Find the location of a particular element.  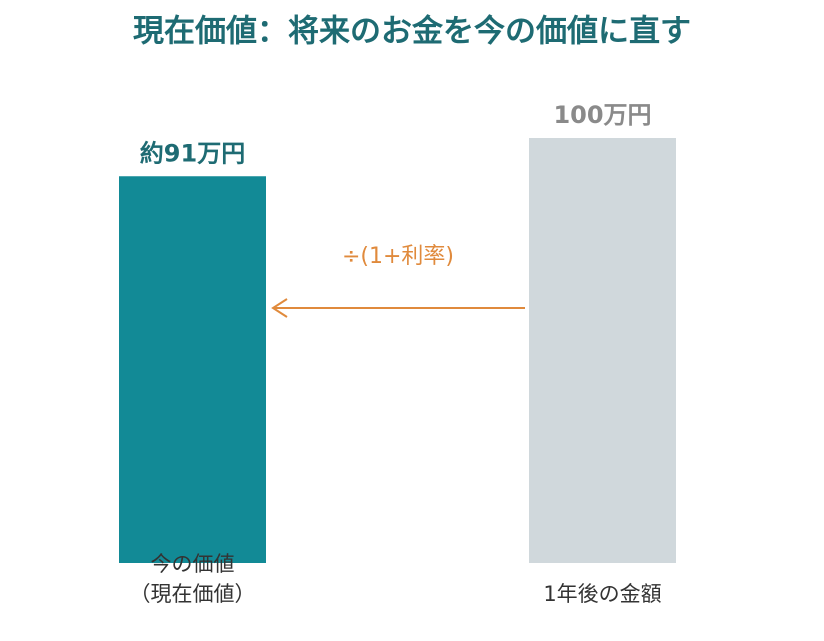

arrow-head is located at coordinates (279, 308).